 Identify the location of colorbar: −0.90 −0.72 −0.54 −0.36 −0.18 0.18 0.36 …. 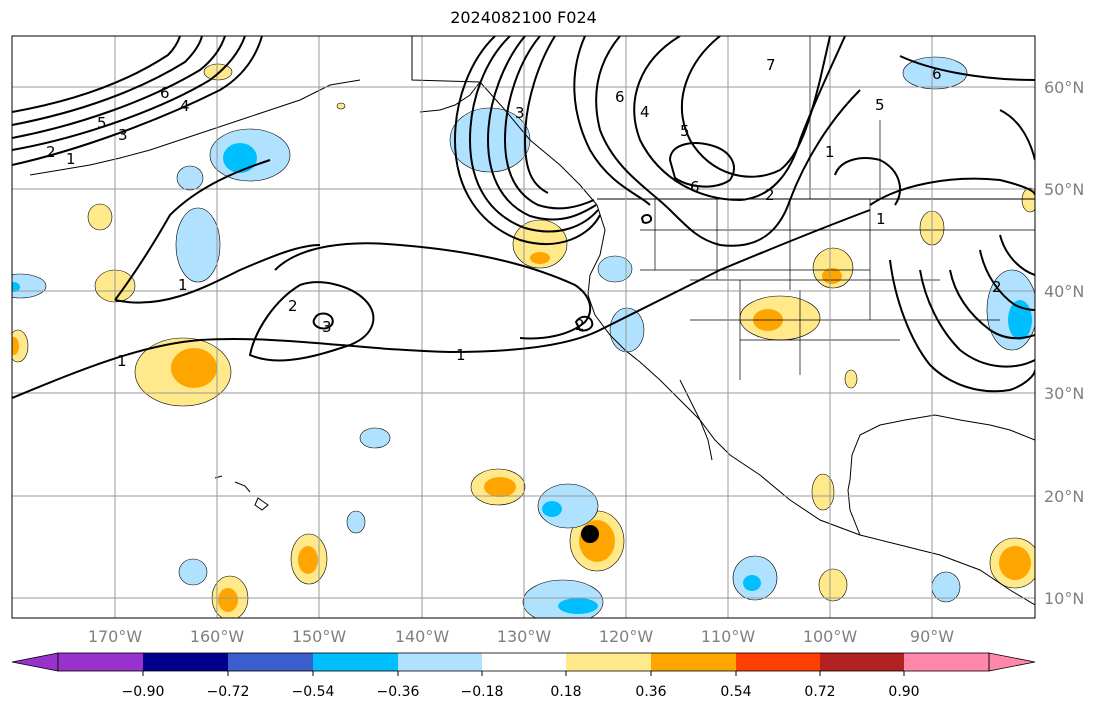
(523, 676).